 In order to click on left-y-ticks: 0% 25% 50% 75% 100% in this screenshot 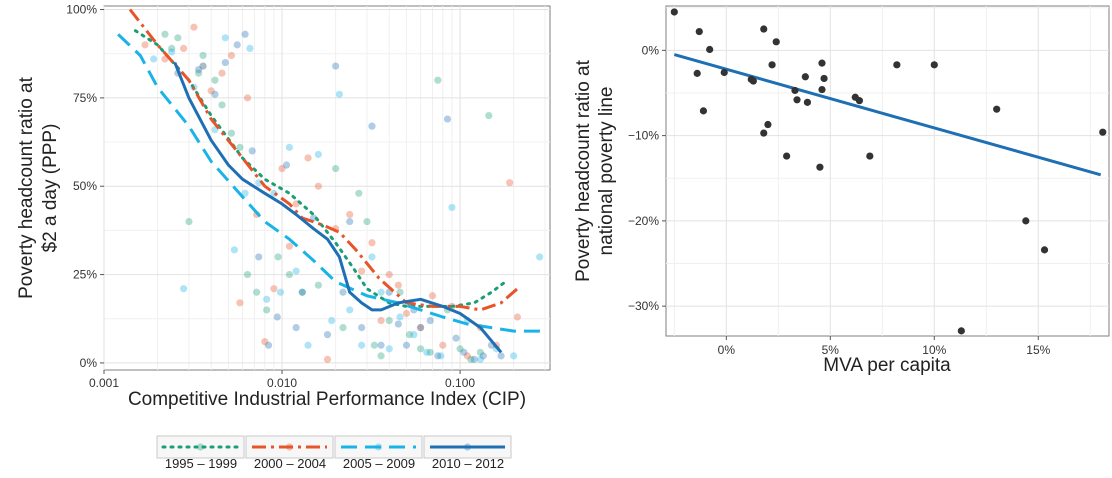, I will do `click(85, 186)`.